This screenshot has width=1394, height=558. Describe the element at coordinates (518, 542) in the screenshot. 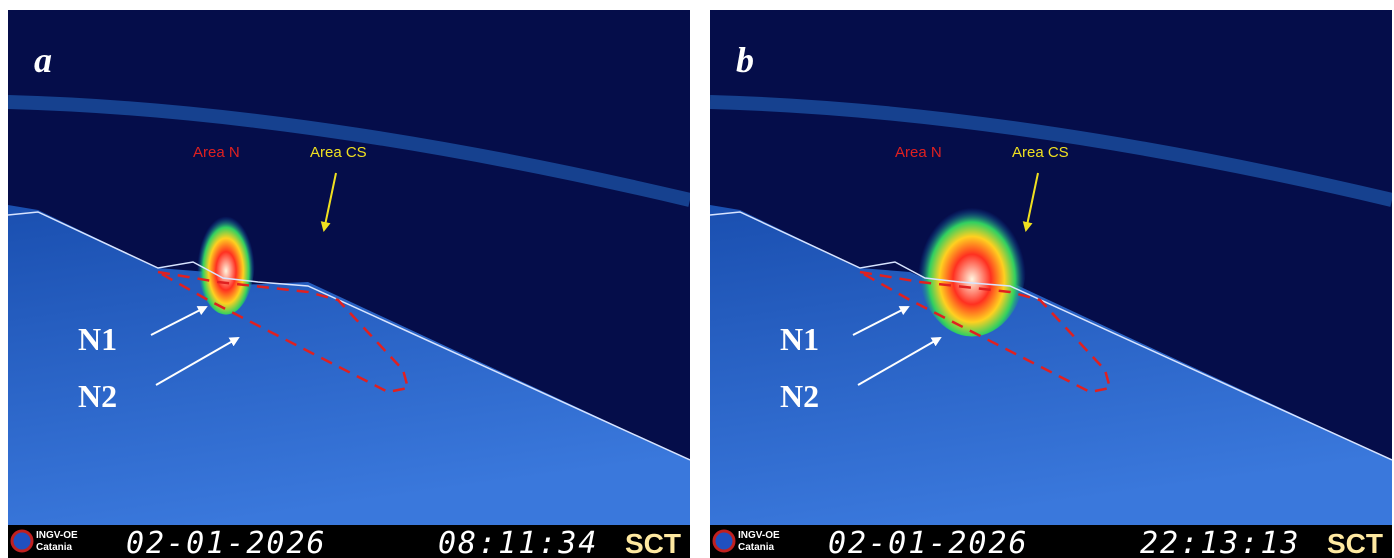

I see `time: 08:11:34` at that location.